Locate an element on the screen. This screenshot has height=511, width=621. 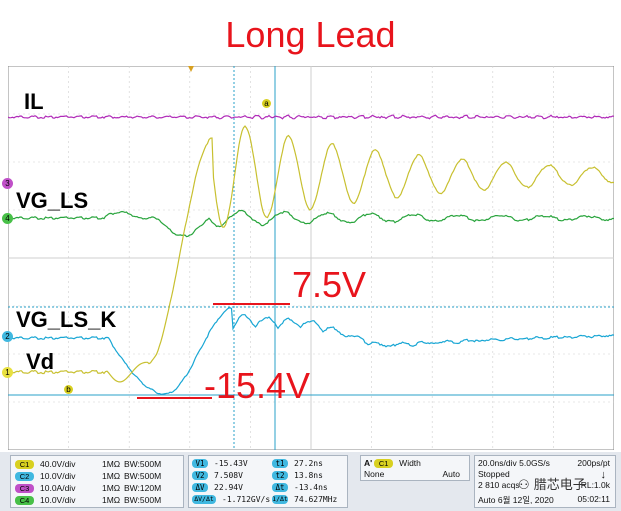
vg-ls-waveform is located at coordinates (311, 223).